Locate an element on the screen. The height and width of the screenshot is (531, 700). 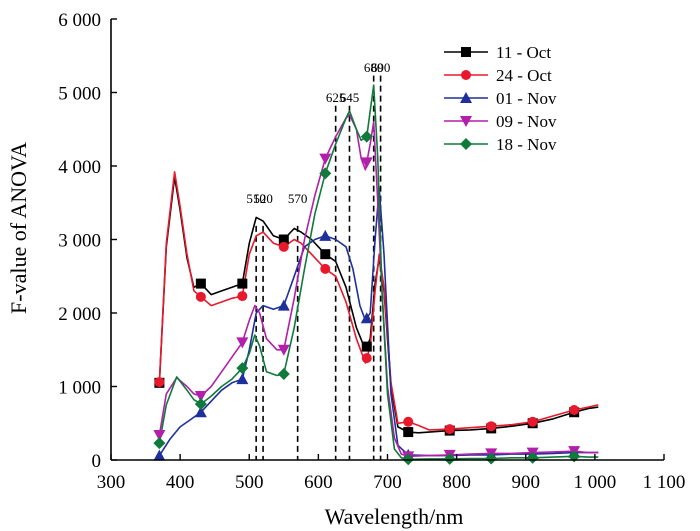
legend-label: 09 - Nov is located at coordinates (526, 121).